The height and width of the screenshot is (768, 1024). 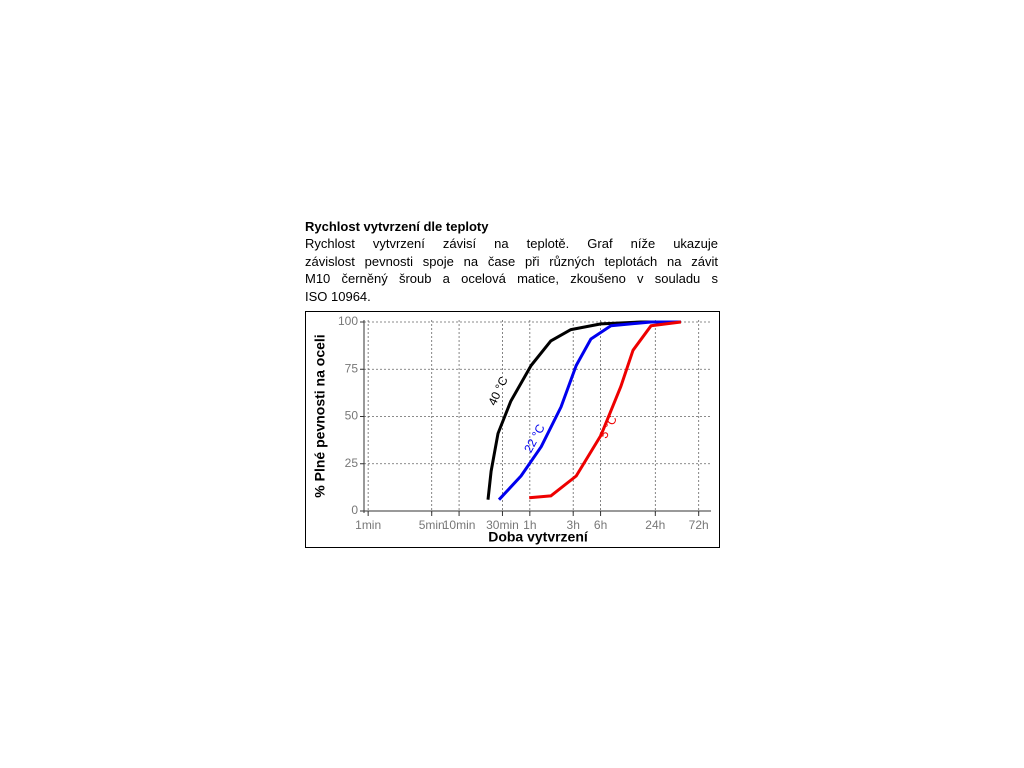 I want to click on y-tick-label: 75, so click(x=352, y=368).